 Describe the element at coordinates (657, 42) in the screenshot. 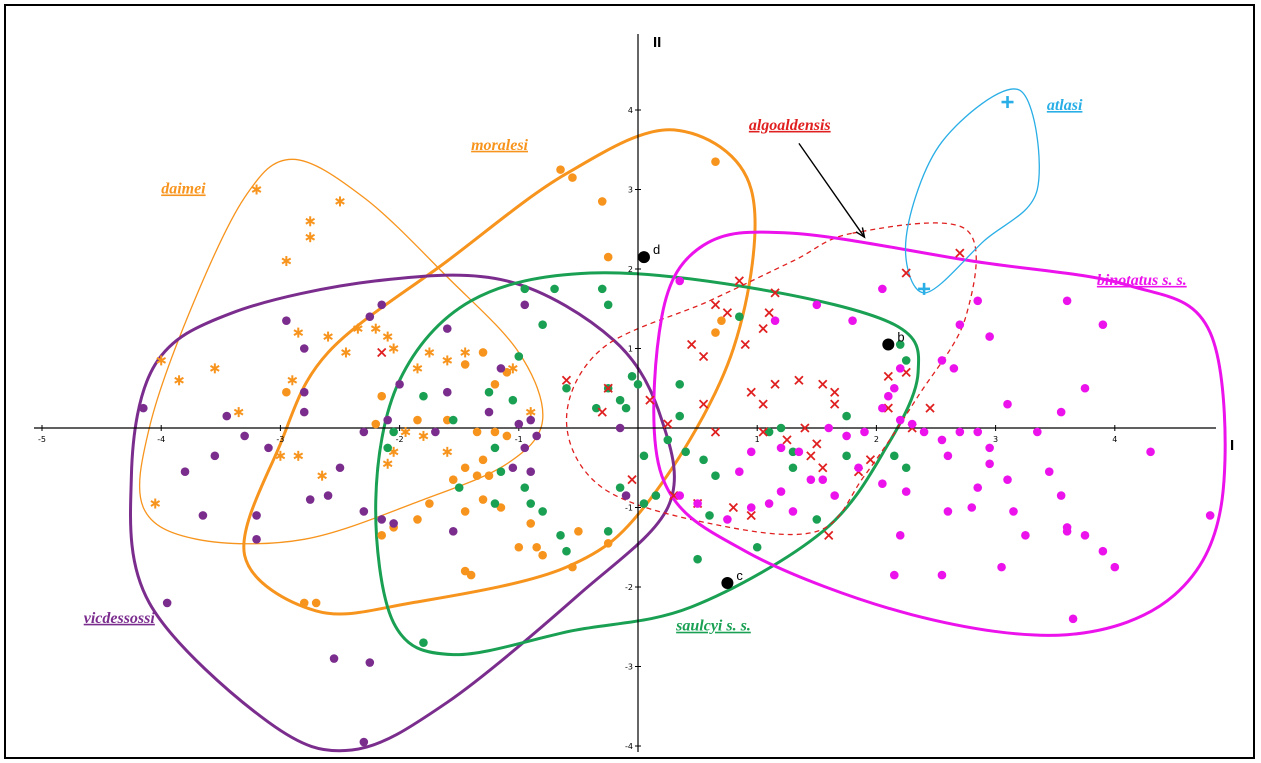

I see `y-axis-label: II` at that location.